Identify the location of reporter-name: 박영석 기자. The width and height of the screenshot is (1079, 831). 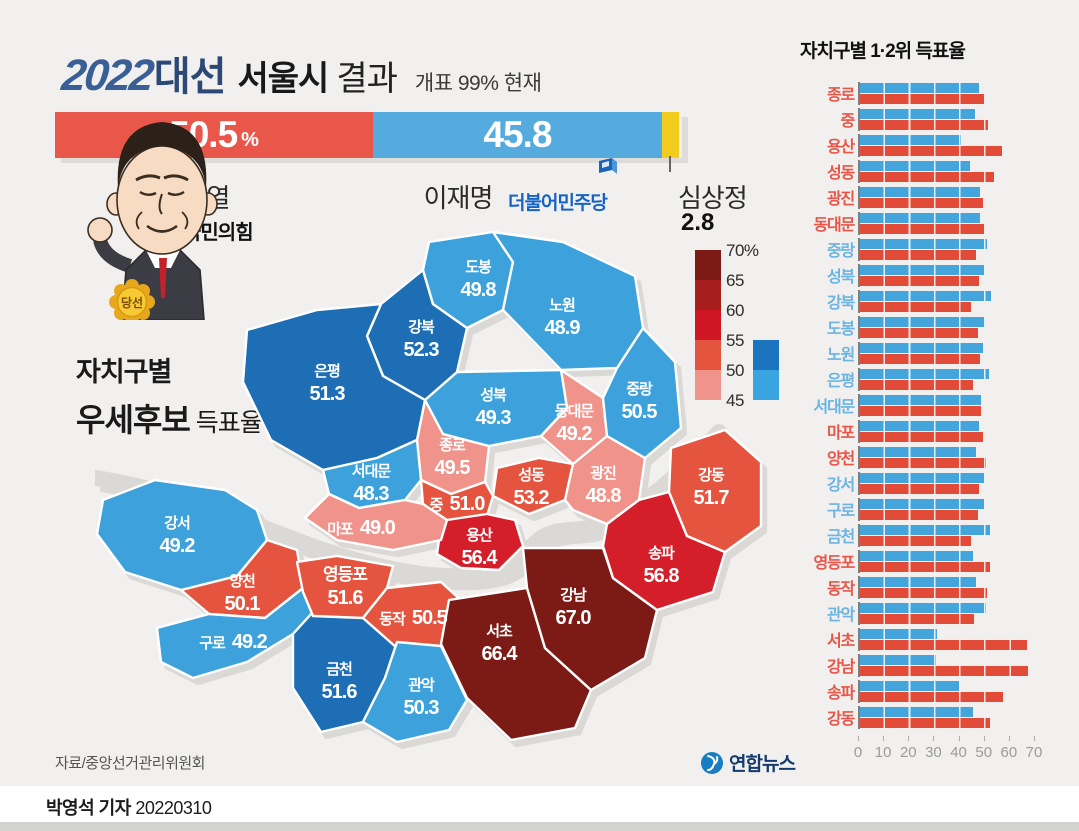
(88, 808).